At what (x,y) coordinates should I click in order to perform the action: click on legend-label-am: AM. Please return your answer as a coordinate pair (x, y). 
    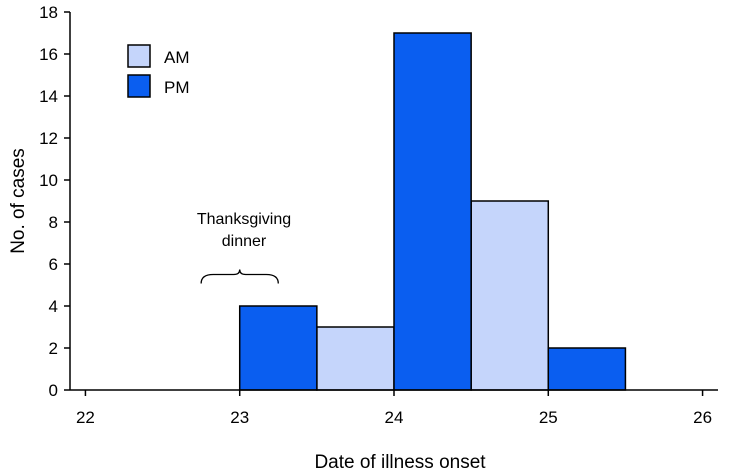
    Looking at the image, I should click on (177, 57).